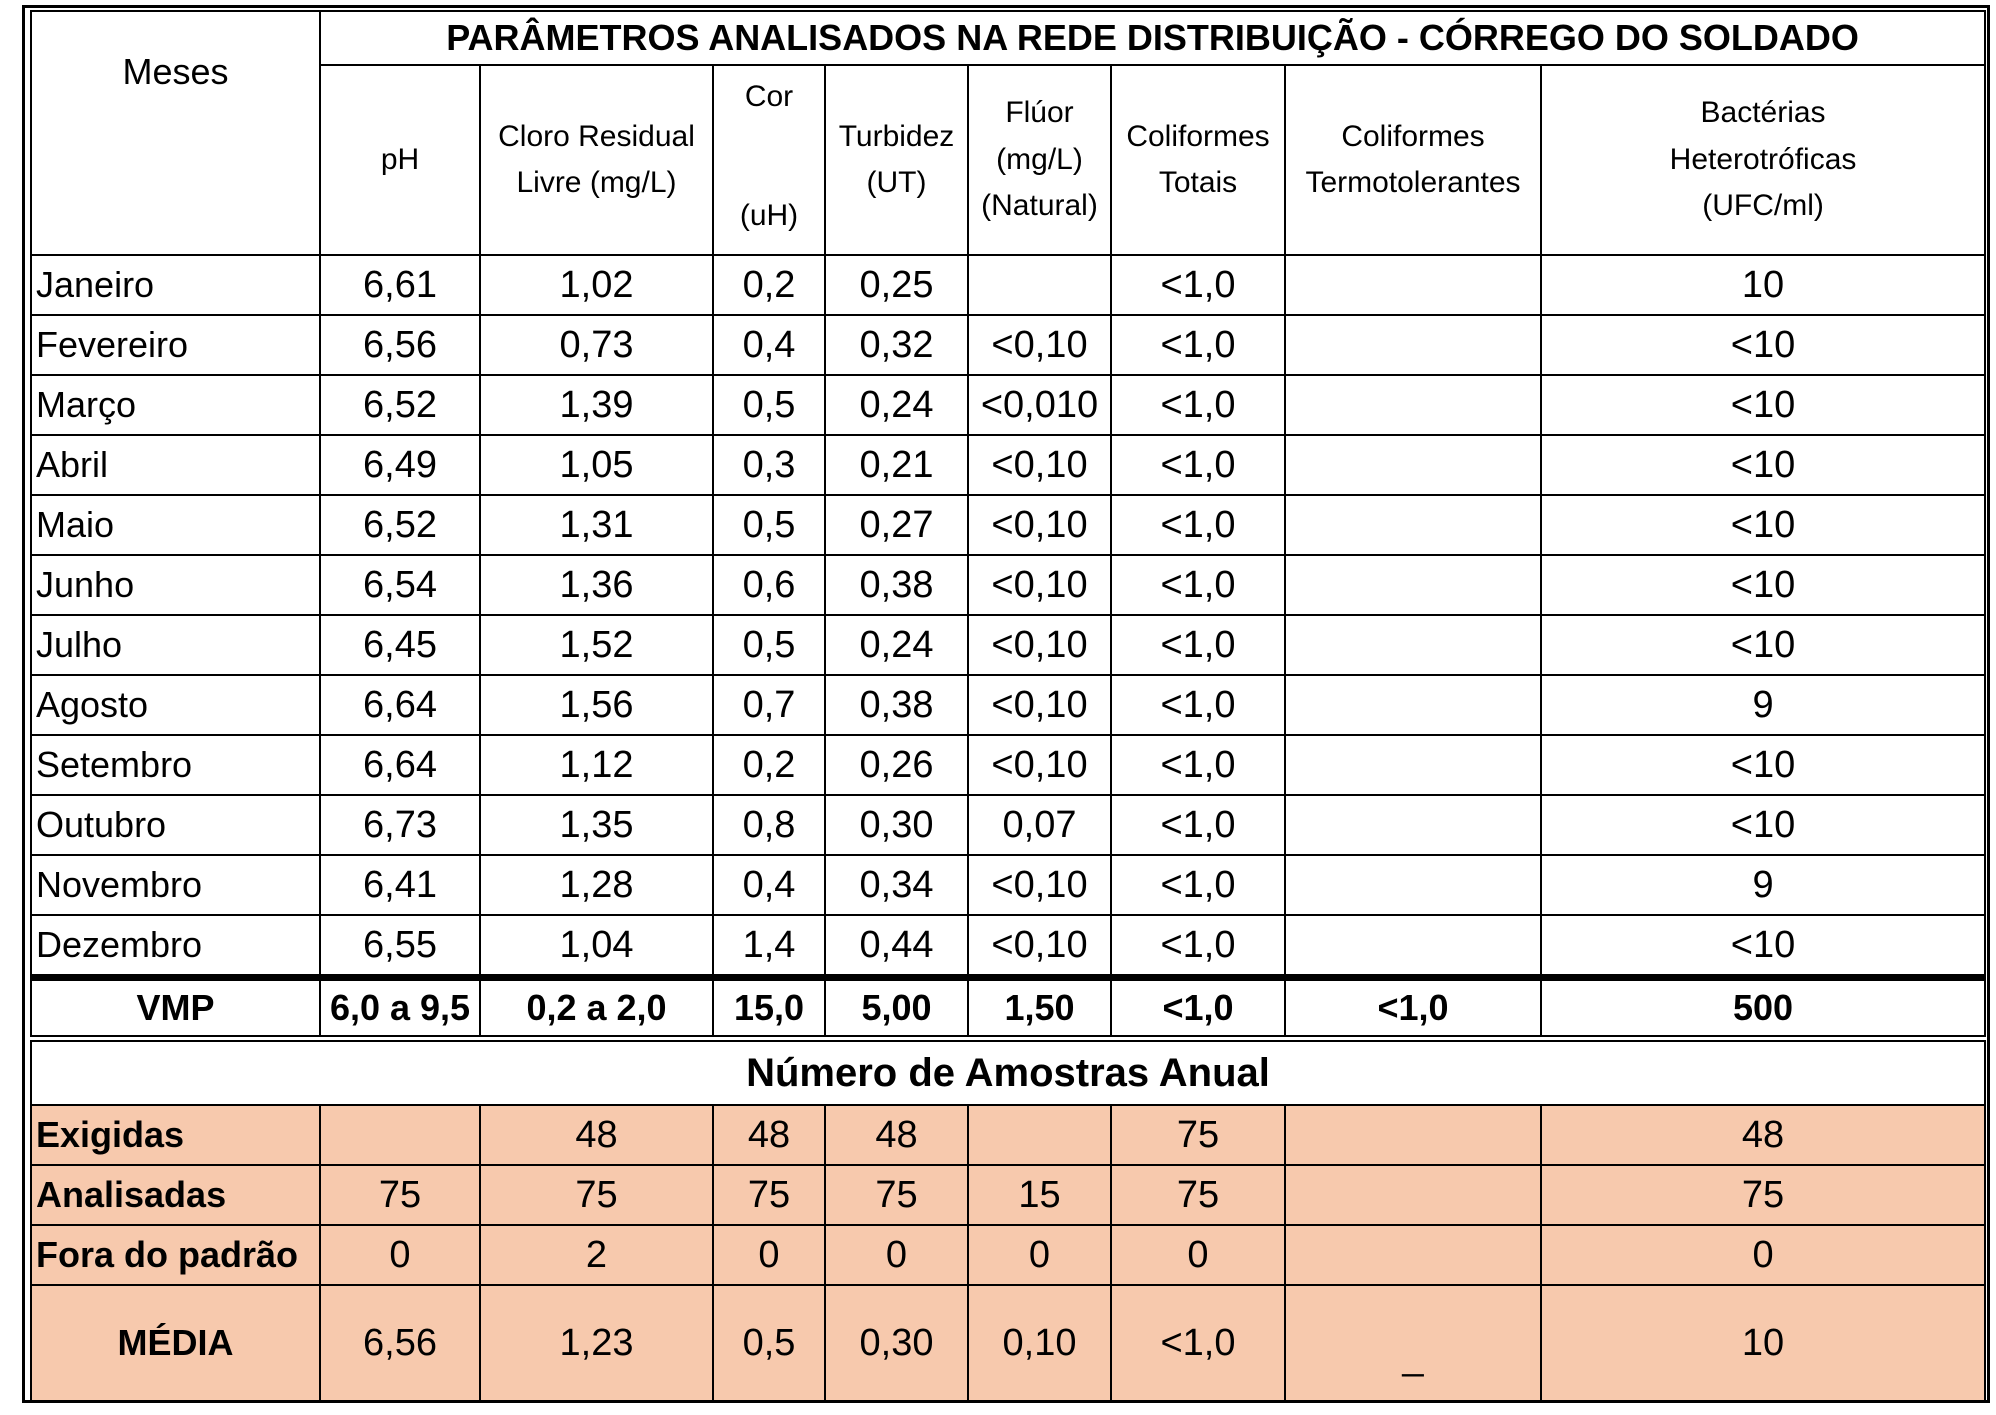 The height and width of the screenshot is (1415, 1996). I want to click on value-cell-turbidez: 0,32, so click(896, 345).